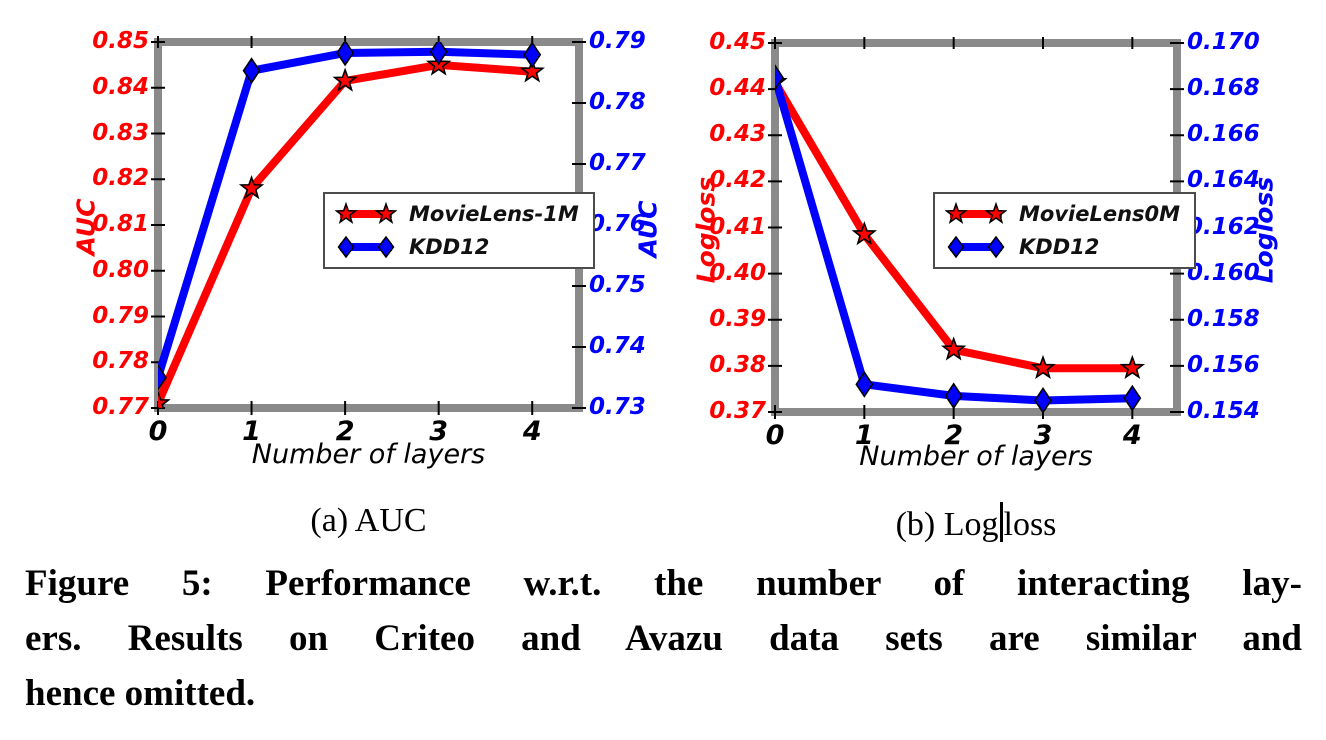 The width and height of the screenshot is (1326, 740). What do you see at coordinates (1223, 318) in the screenshot?
I see `y-tick-label-right: 0.158` at bounding box center [1223, 318].